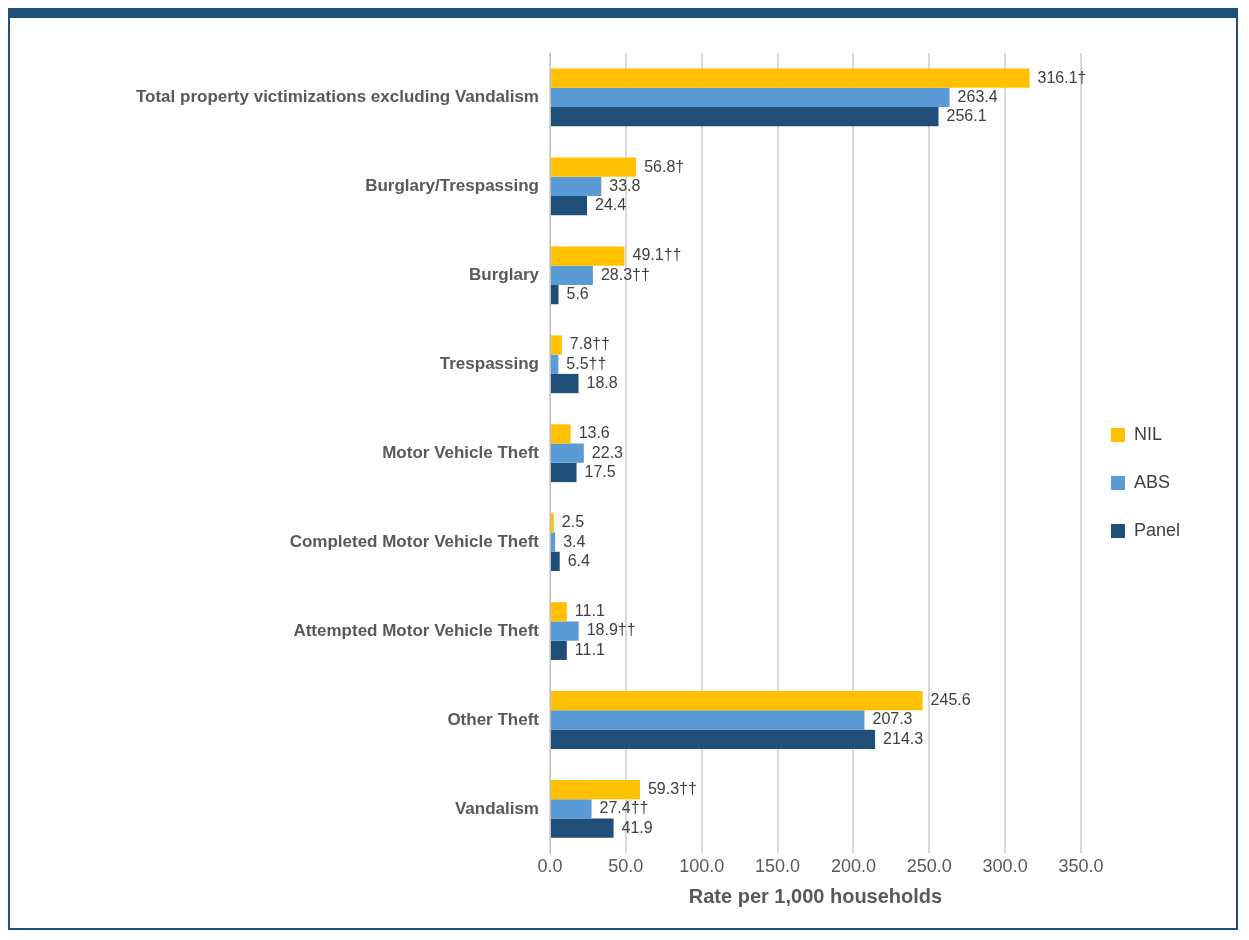 The height and width of the screenshot is (940, 1249). Describe the element at coordinates (602, 382) in the screenshot. I see `data-label: 18.8` at that location.